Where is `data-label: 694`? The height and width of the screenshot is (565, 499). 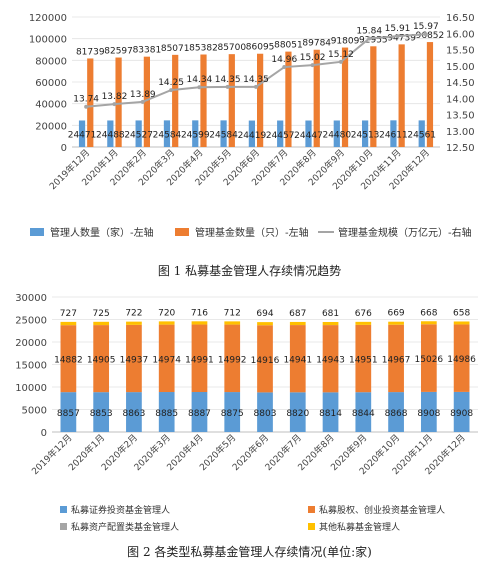
data-label: 694 is located at coordinates (264, 314).